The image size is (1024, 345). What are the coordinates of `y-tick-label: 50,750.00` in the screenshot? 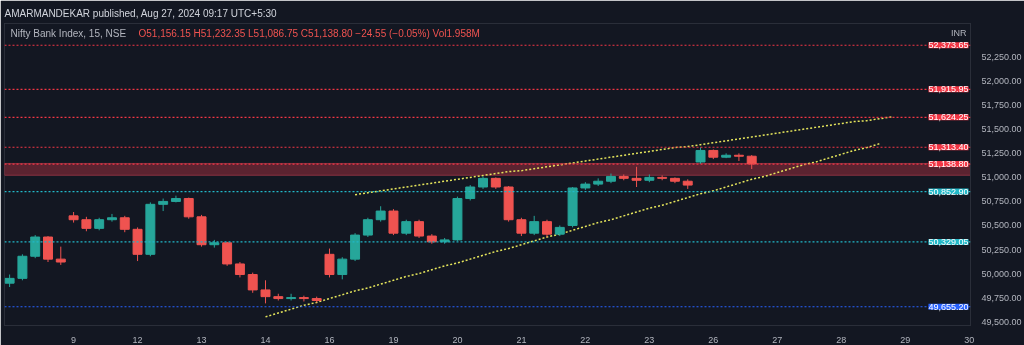 It's located at (1001, 201).